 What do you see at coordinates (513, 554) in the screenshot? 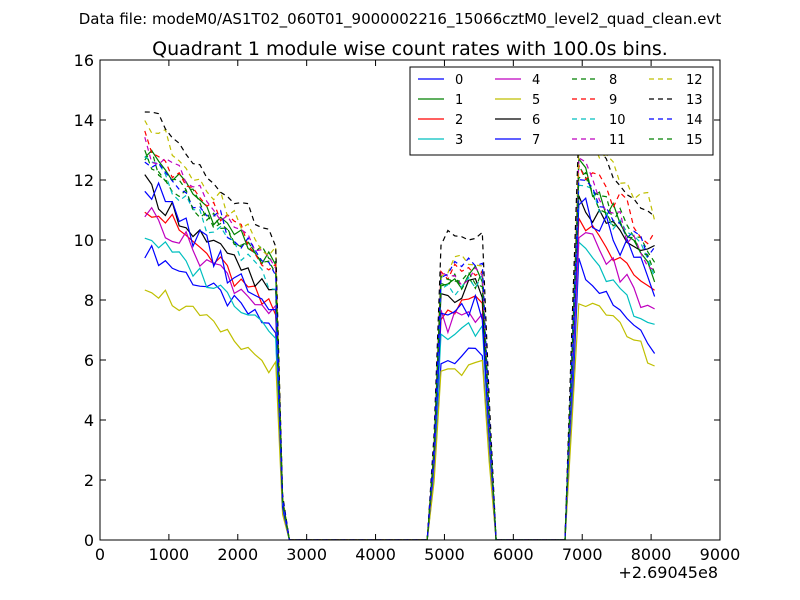
I see `x-tick-label: 6000` at bounding box center [513, 554].